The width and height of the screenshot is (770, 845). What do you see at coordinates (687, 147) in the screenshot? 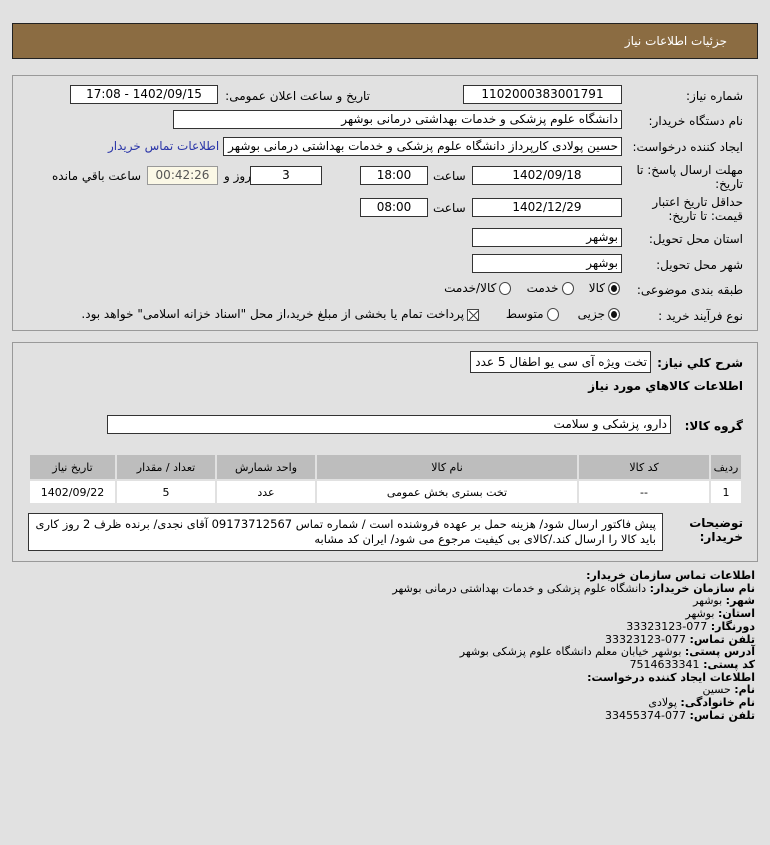
I see `creator-label: ایجاد کننده درخواست:` at bounding box center [687, 147].